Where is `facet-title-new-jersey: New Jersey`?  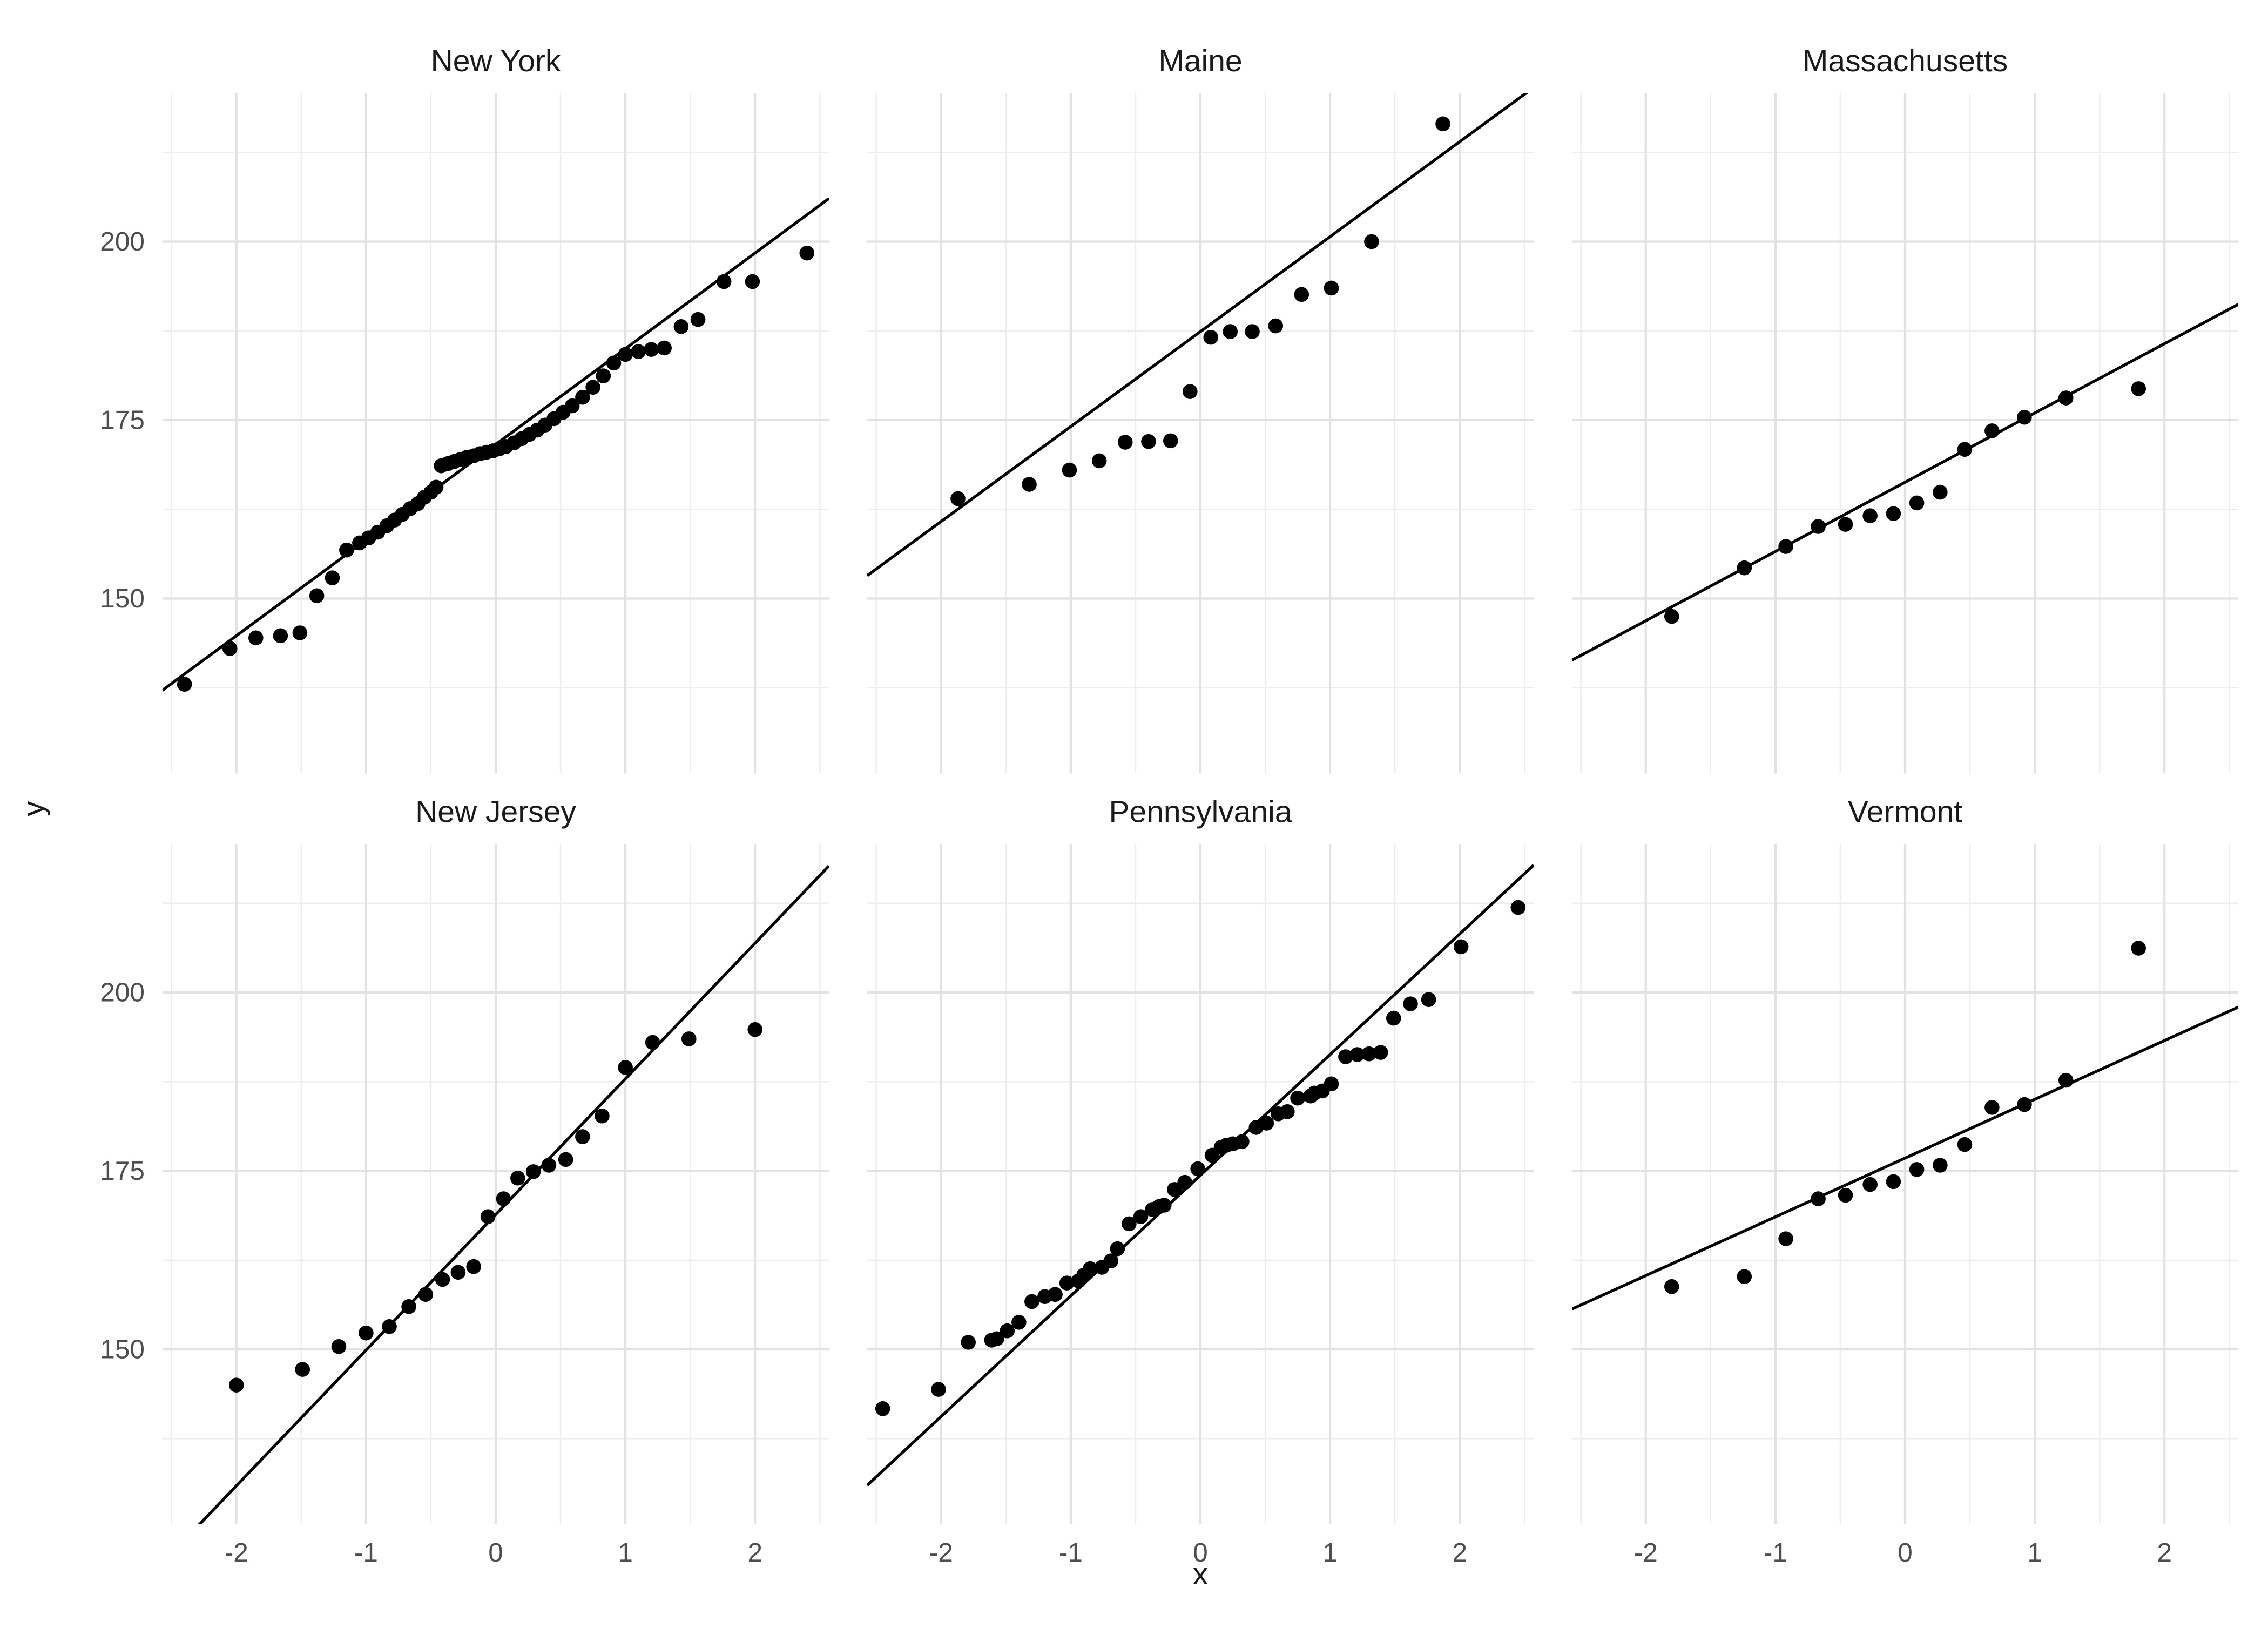
facet-title-new-jersey: New Jersey is located at coordinates (496, 812).